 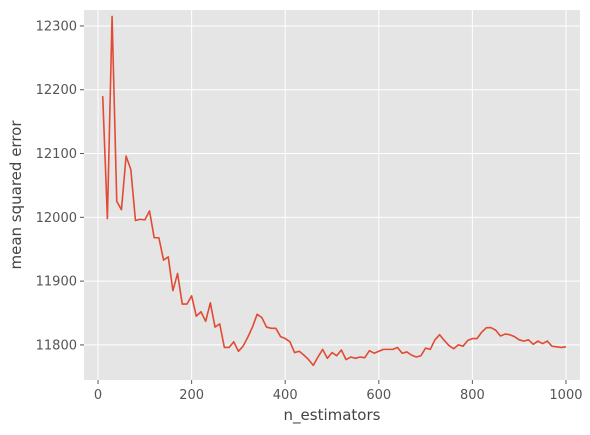 I want to click on y-tick-label: 11800, so click(x=56, y=345).